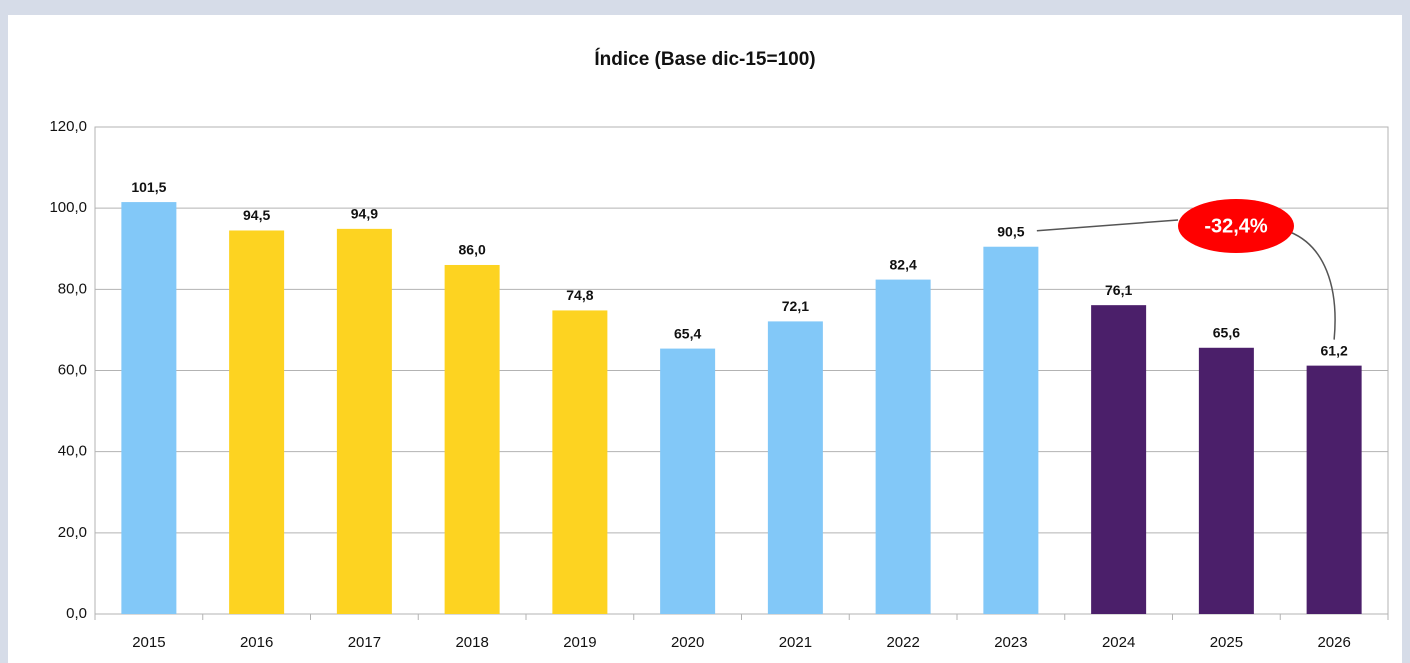 The width and height of the screenshot is (1410, 663). Describe the element at coordinates (72, 532) in the screenshot. I see `y-tick-label: 20,0` at that location.